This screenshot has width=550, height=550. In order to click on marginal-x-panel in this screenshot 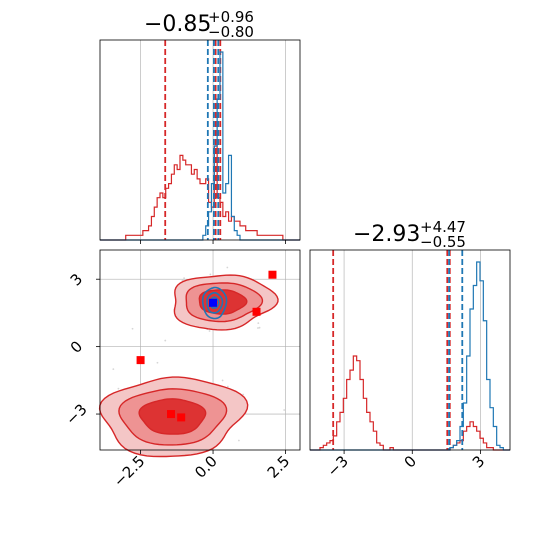, I will do `click(200, 141)`.